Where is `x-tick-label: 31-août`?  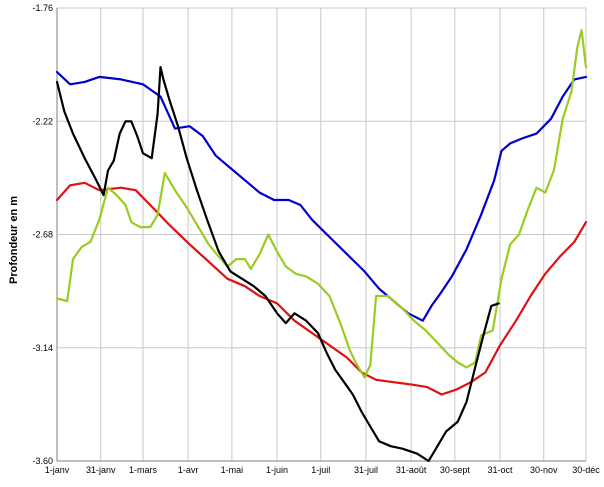
x-tick-label: 31-août is located at coordinates (411, 470).